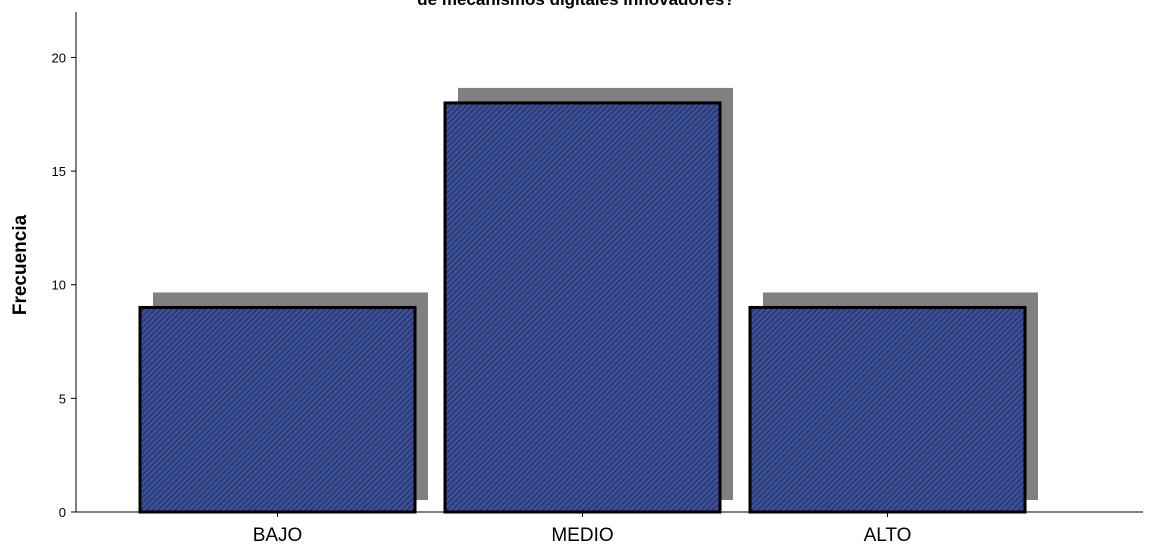 The image size is (1152, 545). I want to click on x-axis-ticks: BAJO MEDIO ALTO, so click(582, 528).